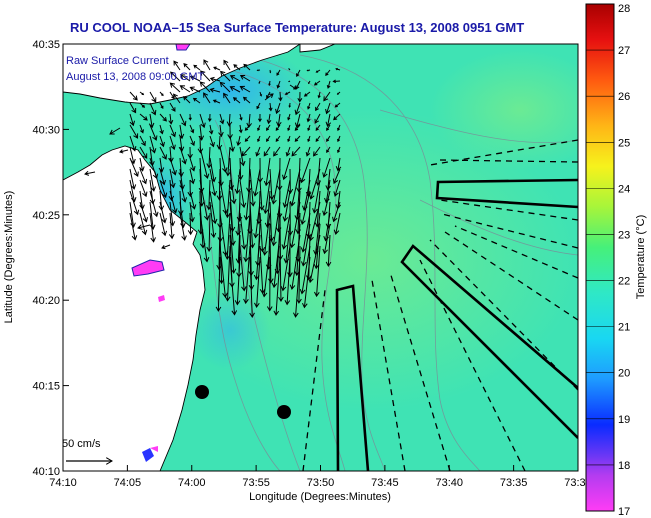  Describe the element at coordinates (317, 48) in the screenshot. I see `sandy-hook` at that location.